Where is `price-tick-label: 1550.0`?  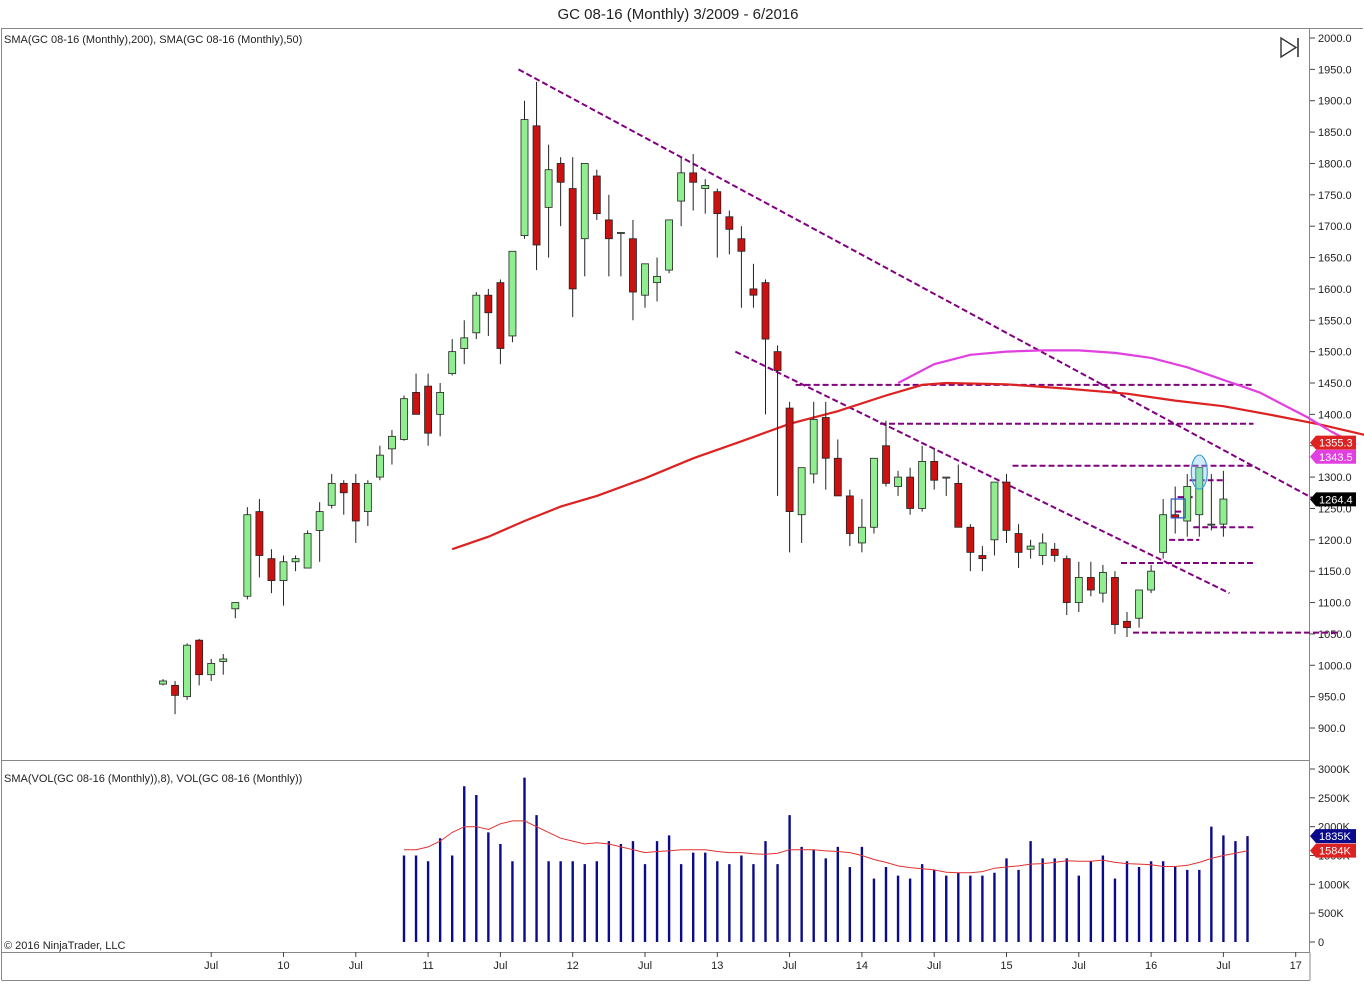
price-tick-label: 1550.0 is located at coordinates (1335, 321).